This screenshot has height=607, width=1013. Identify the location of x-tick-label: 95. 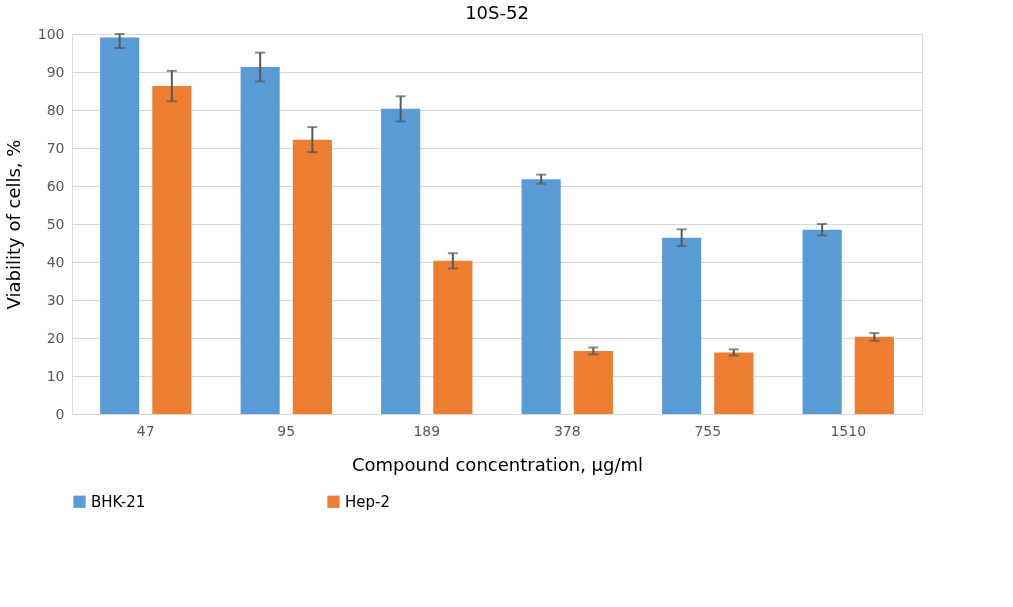
(286, 430).